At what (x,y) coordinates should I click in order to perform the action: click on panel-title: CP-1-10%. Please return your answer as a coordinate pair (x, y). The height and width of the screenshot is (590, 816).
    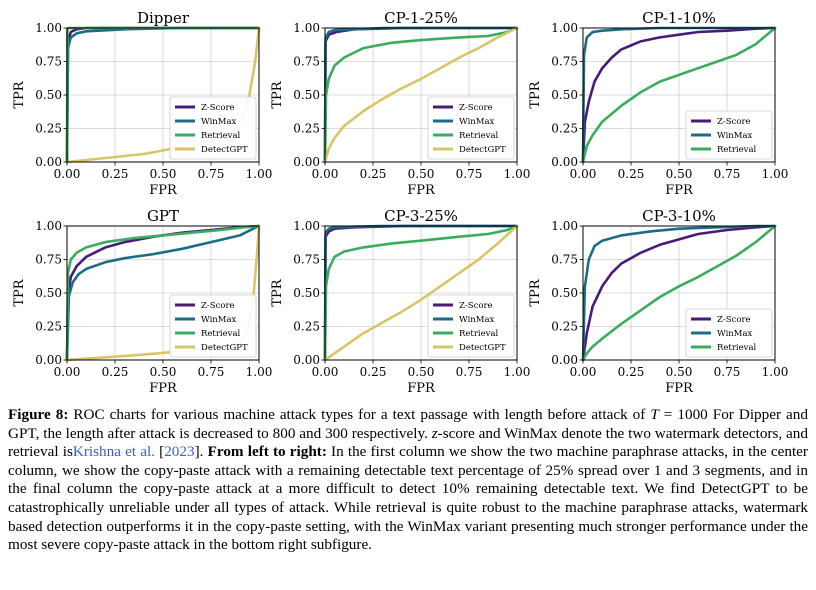
    Looking at the image, I should click on (679, 18).